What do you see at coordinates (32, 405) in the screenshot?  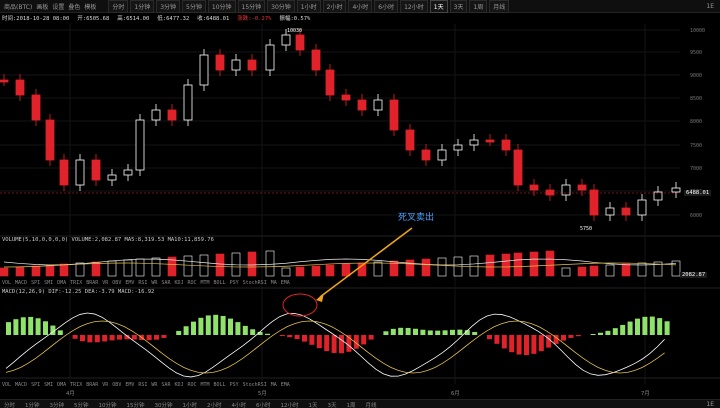 I see `bottom-timeframe-tab: 1分钟` at bounding box center [32, 405].